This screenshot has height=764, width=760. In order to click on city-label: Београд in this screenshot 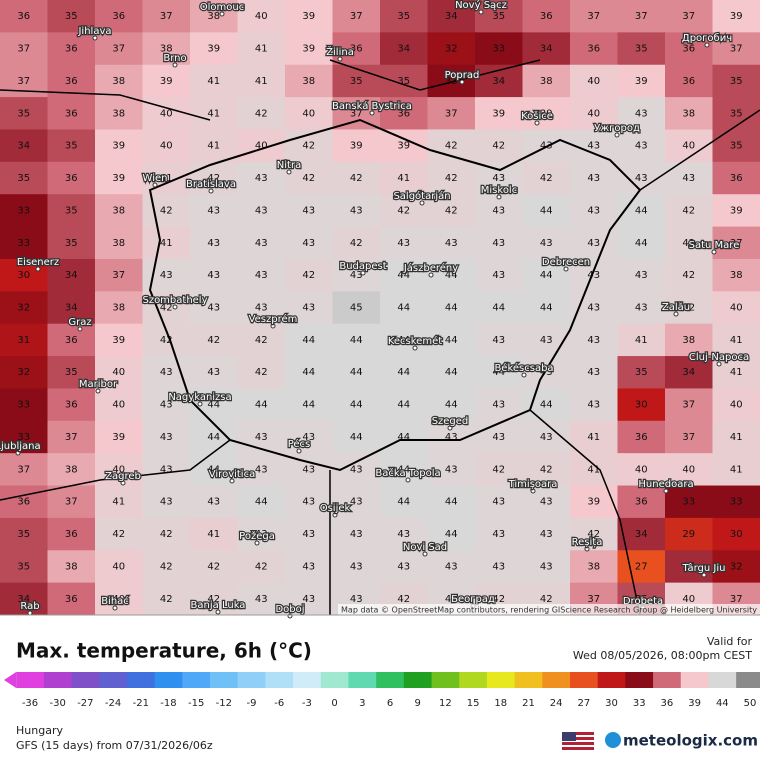, I will do `click(473, 599)`.